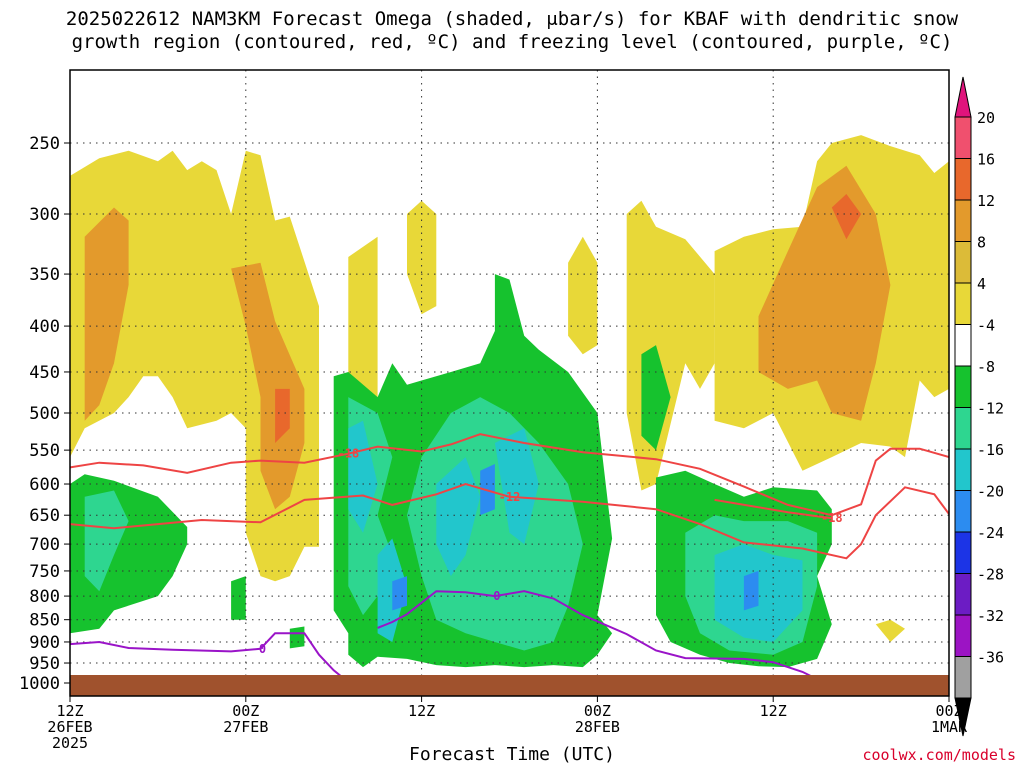 This screenshot has height=768, width=1024. I want to click on x-tick-label-0-0: 12Z, so click(69, 711).